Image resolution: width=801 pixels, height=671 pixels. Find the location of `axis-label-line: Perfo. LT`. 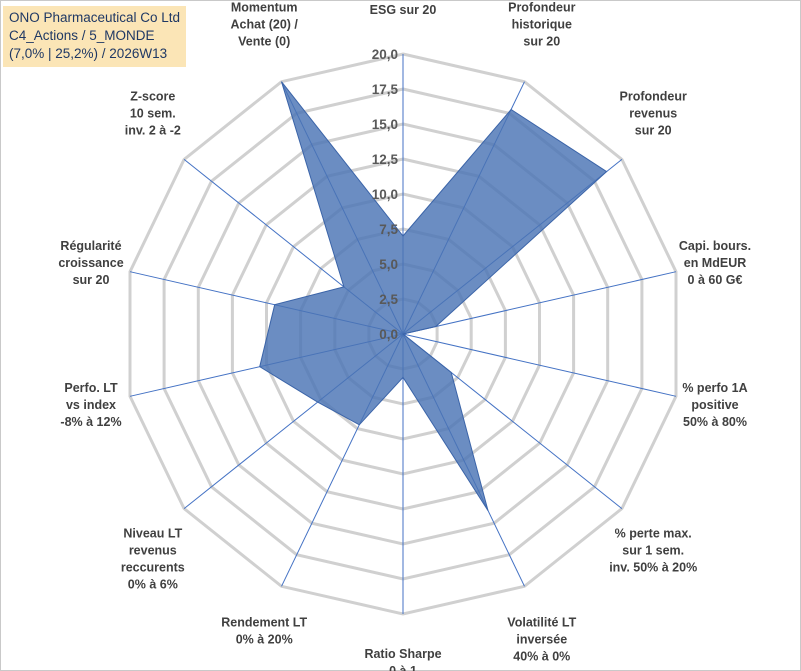

axis-label-line: Perfo. LT is located at coordinates (91, 388).